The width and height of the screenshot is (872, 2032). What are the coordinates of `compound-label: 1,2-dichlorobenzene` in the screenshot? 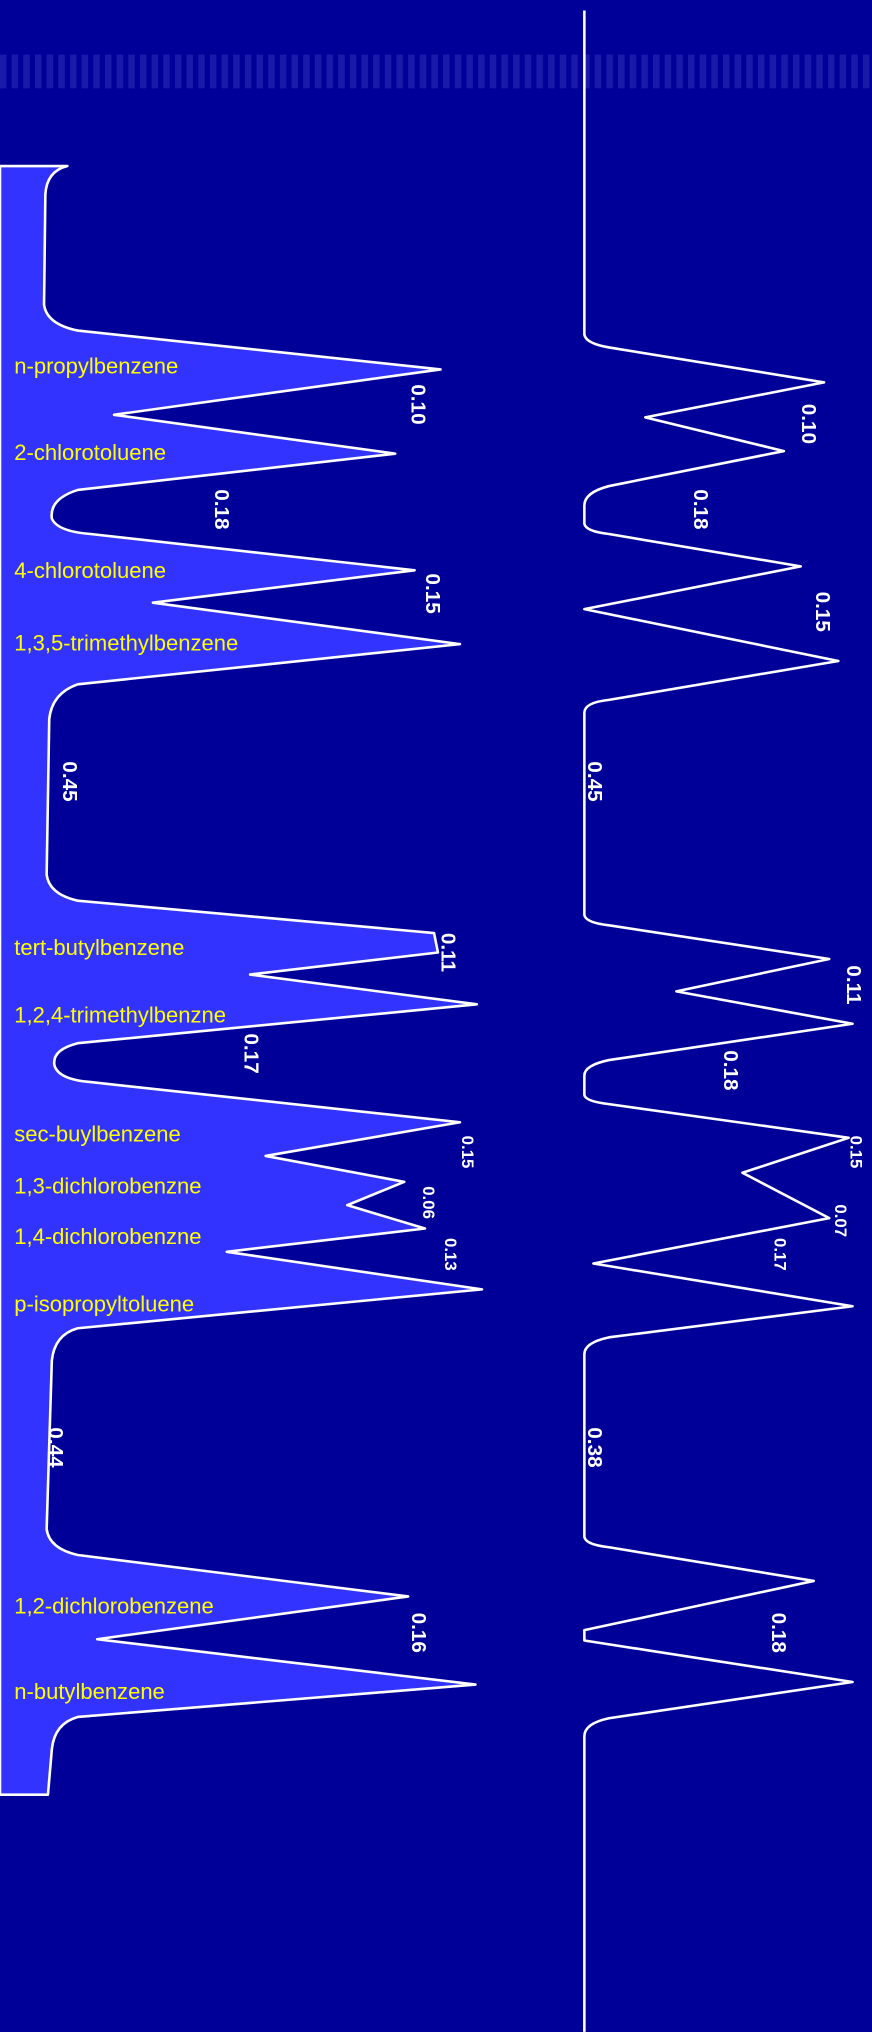 It's located at (114, 1605).